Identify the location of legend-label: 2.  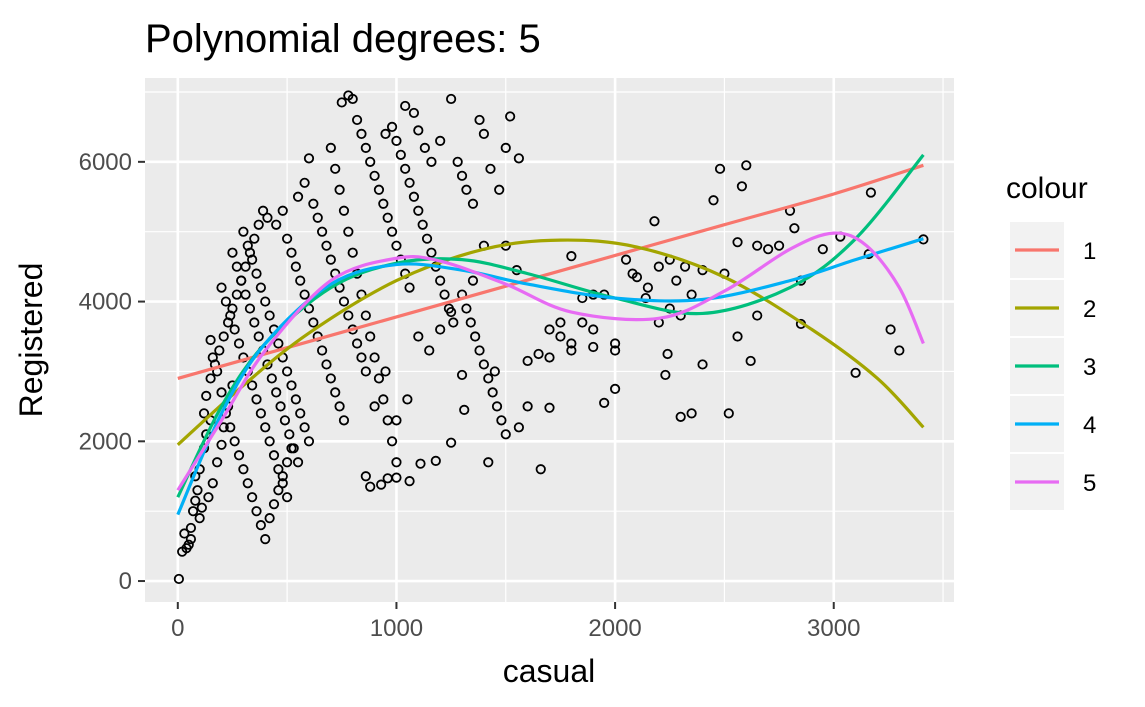
(1089, 309).